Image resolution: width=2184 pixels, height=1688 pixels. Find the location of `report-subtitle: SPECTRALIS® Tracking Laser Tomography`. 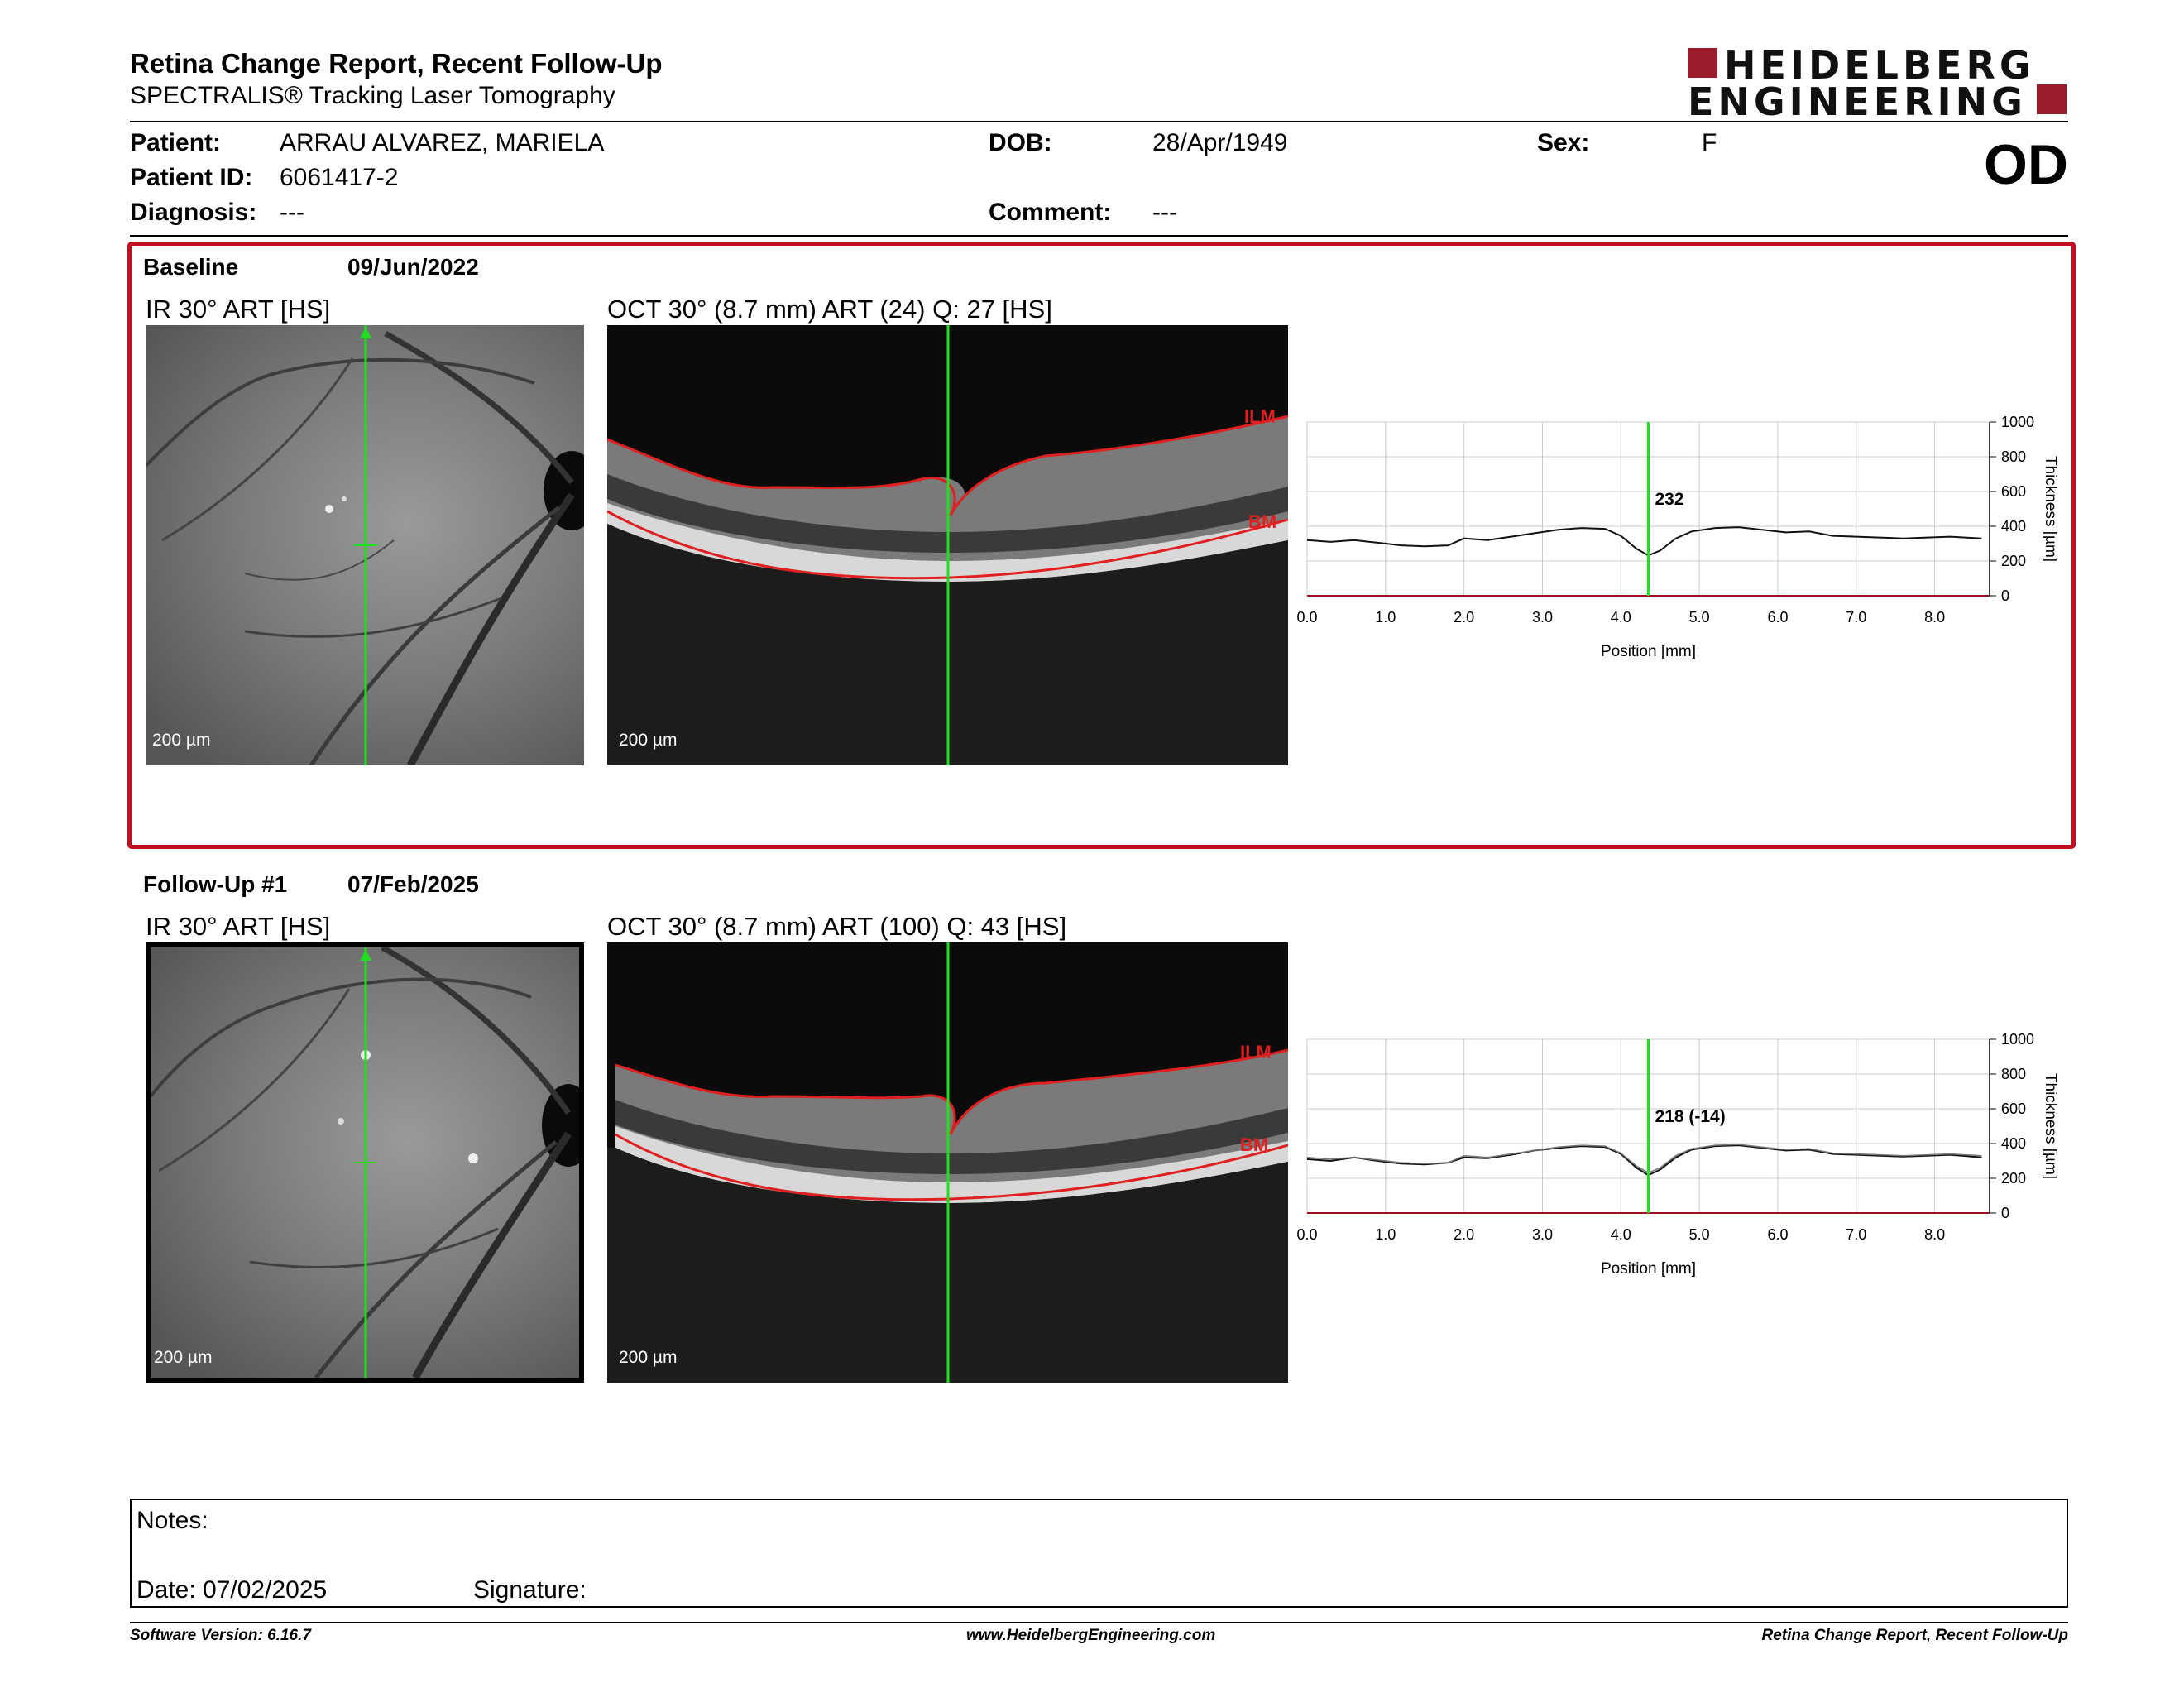

report-subtitle: SPECTRALIS® Tracking Laser Tomography is located at coordinates (372, 95).